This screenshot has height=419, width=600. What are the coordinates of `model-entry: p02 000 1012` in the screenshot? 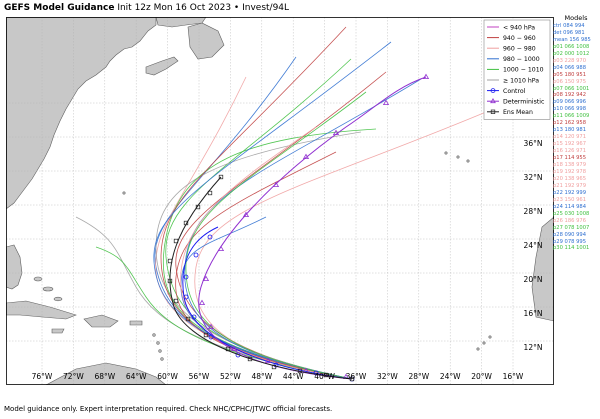 It's located at (571, 53).